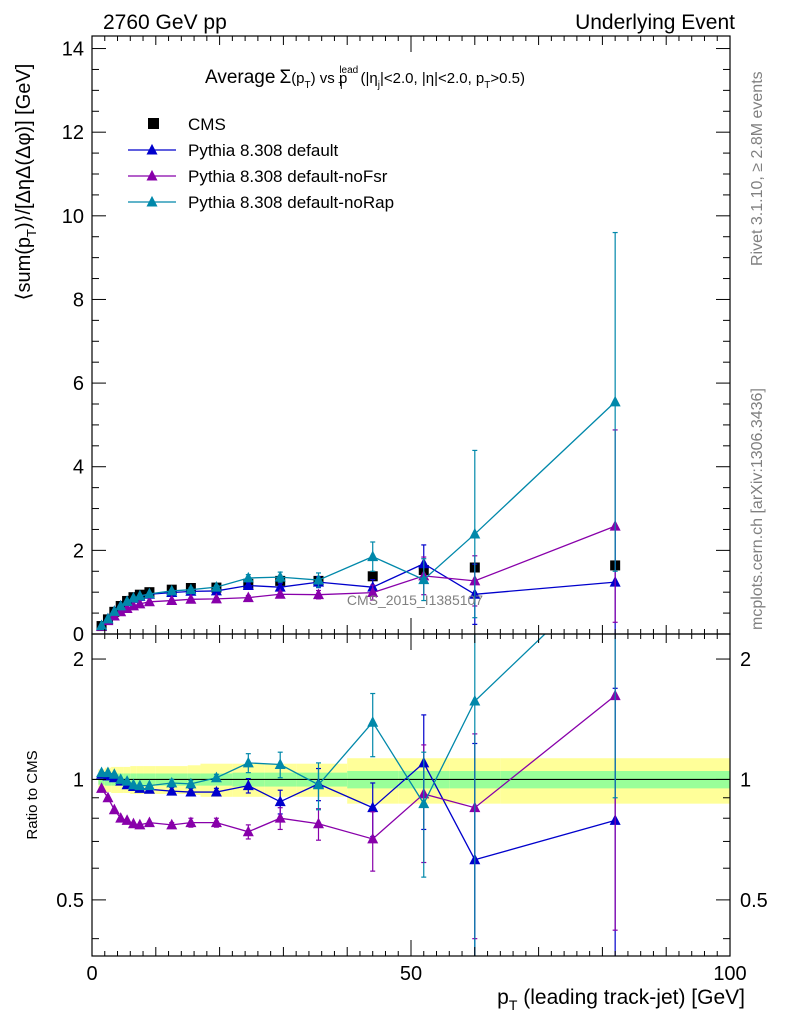  Describe the element at coordinates (358, 576) in the screenshot. I see `series-line` at that location.